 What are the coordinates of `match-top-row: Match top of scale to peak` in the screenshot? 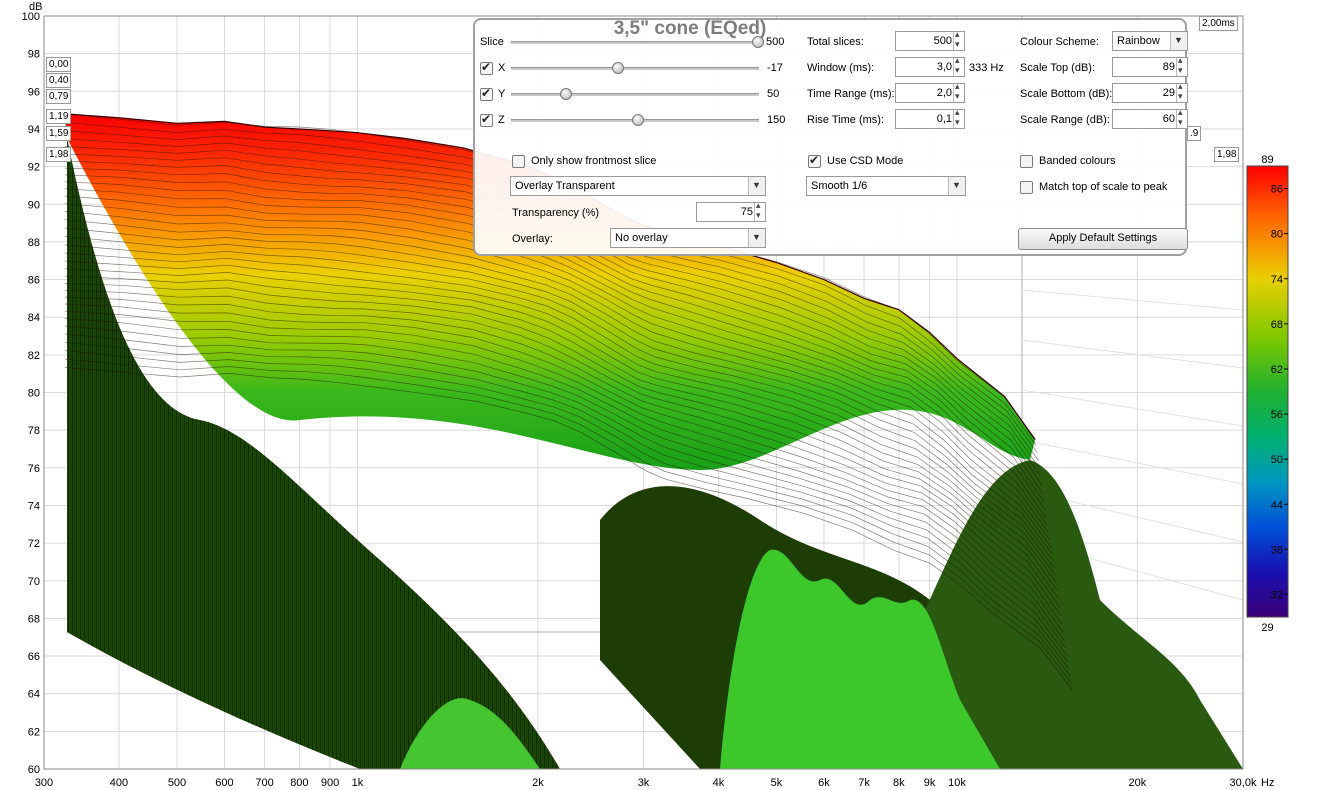 It's located at (1093, 187).